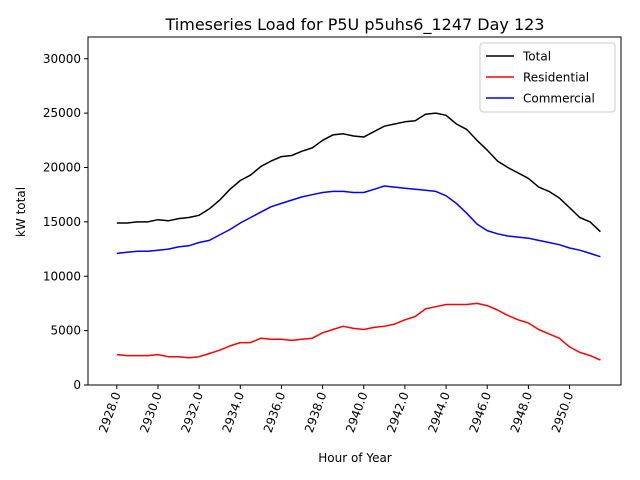  I want to click on y-tick-label: 0, so click(77, 385).